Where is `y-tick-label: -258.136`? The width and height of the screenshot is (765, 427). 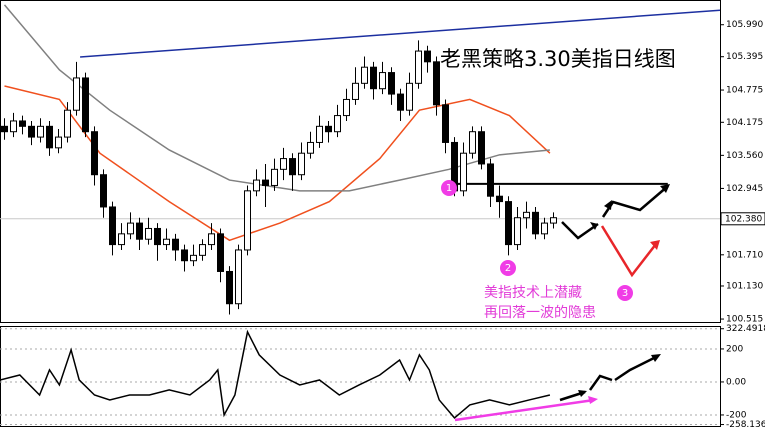 y-tick-label: -258.136 is located at coordinates (745, 423).